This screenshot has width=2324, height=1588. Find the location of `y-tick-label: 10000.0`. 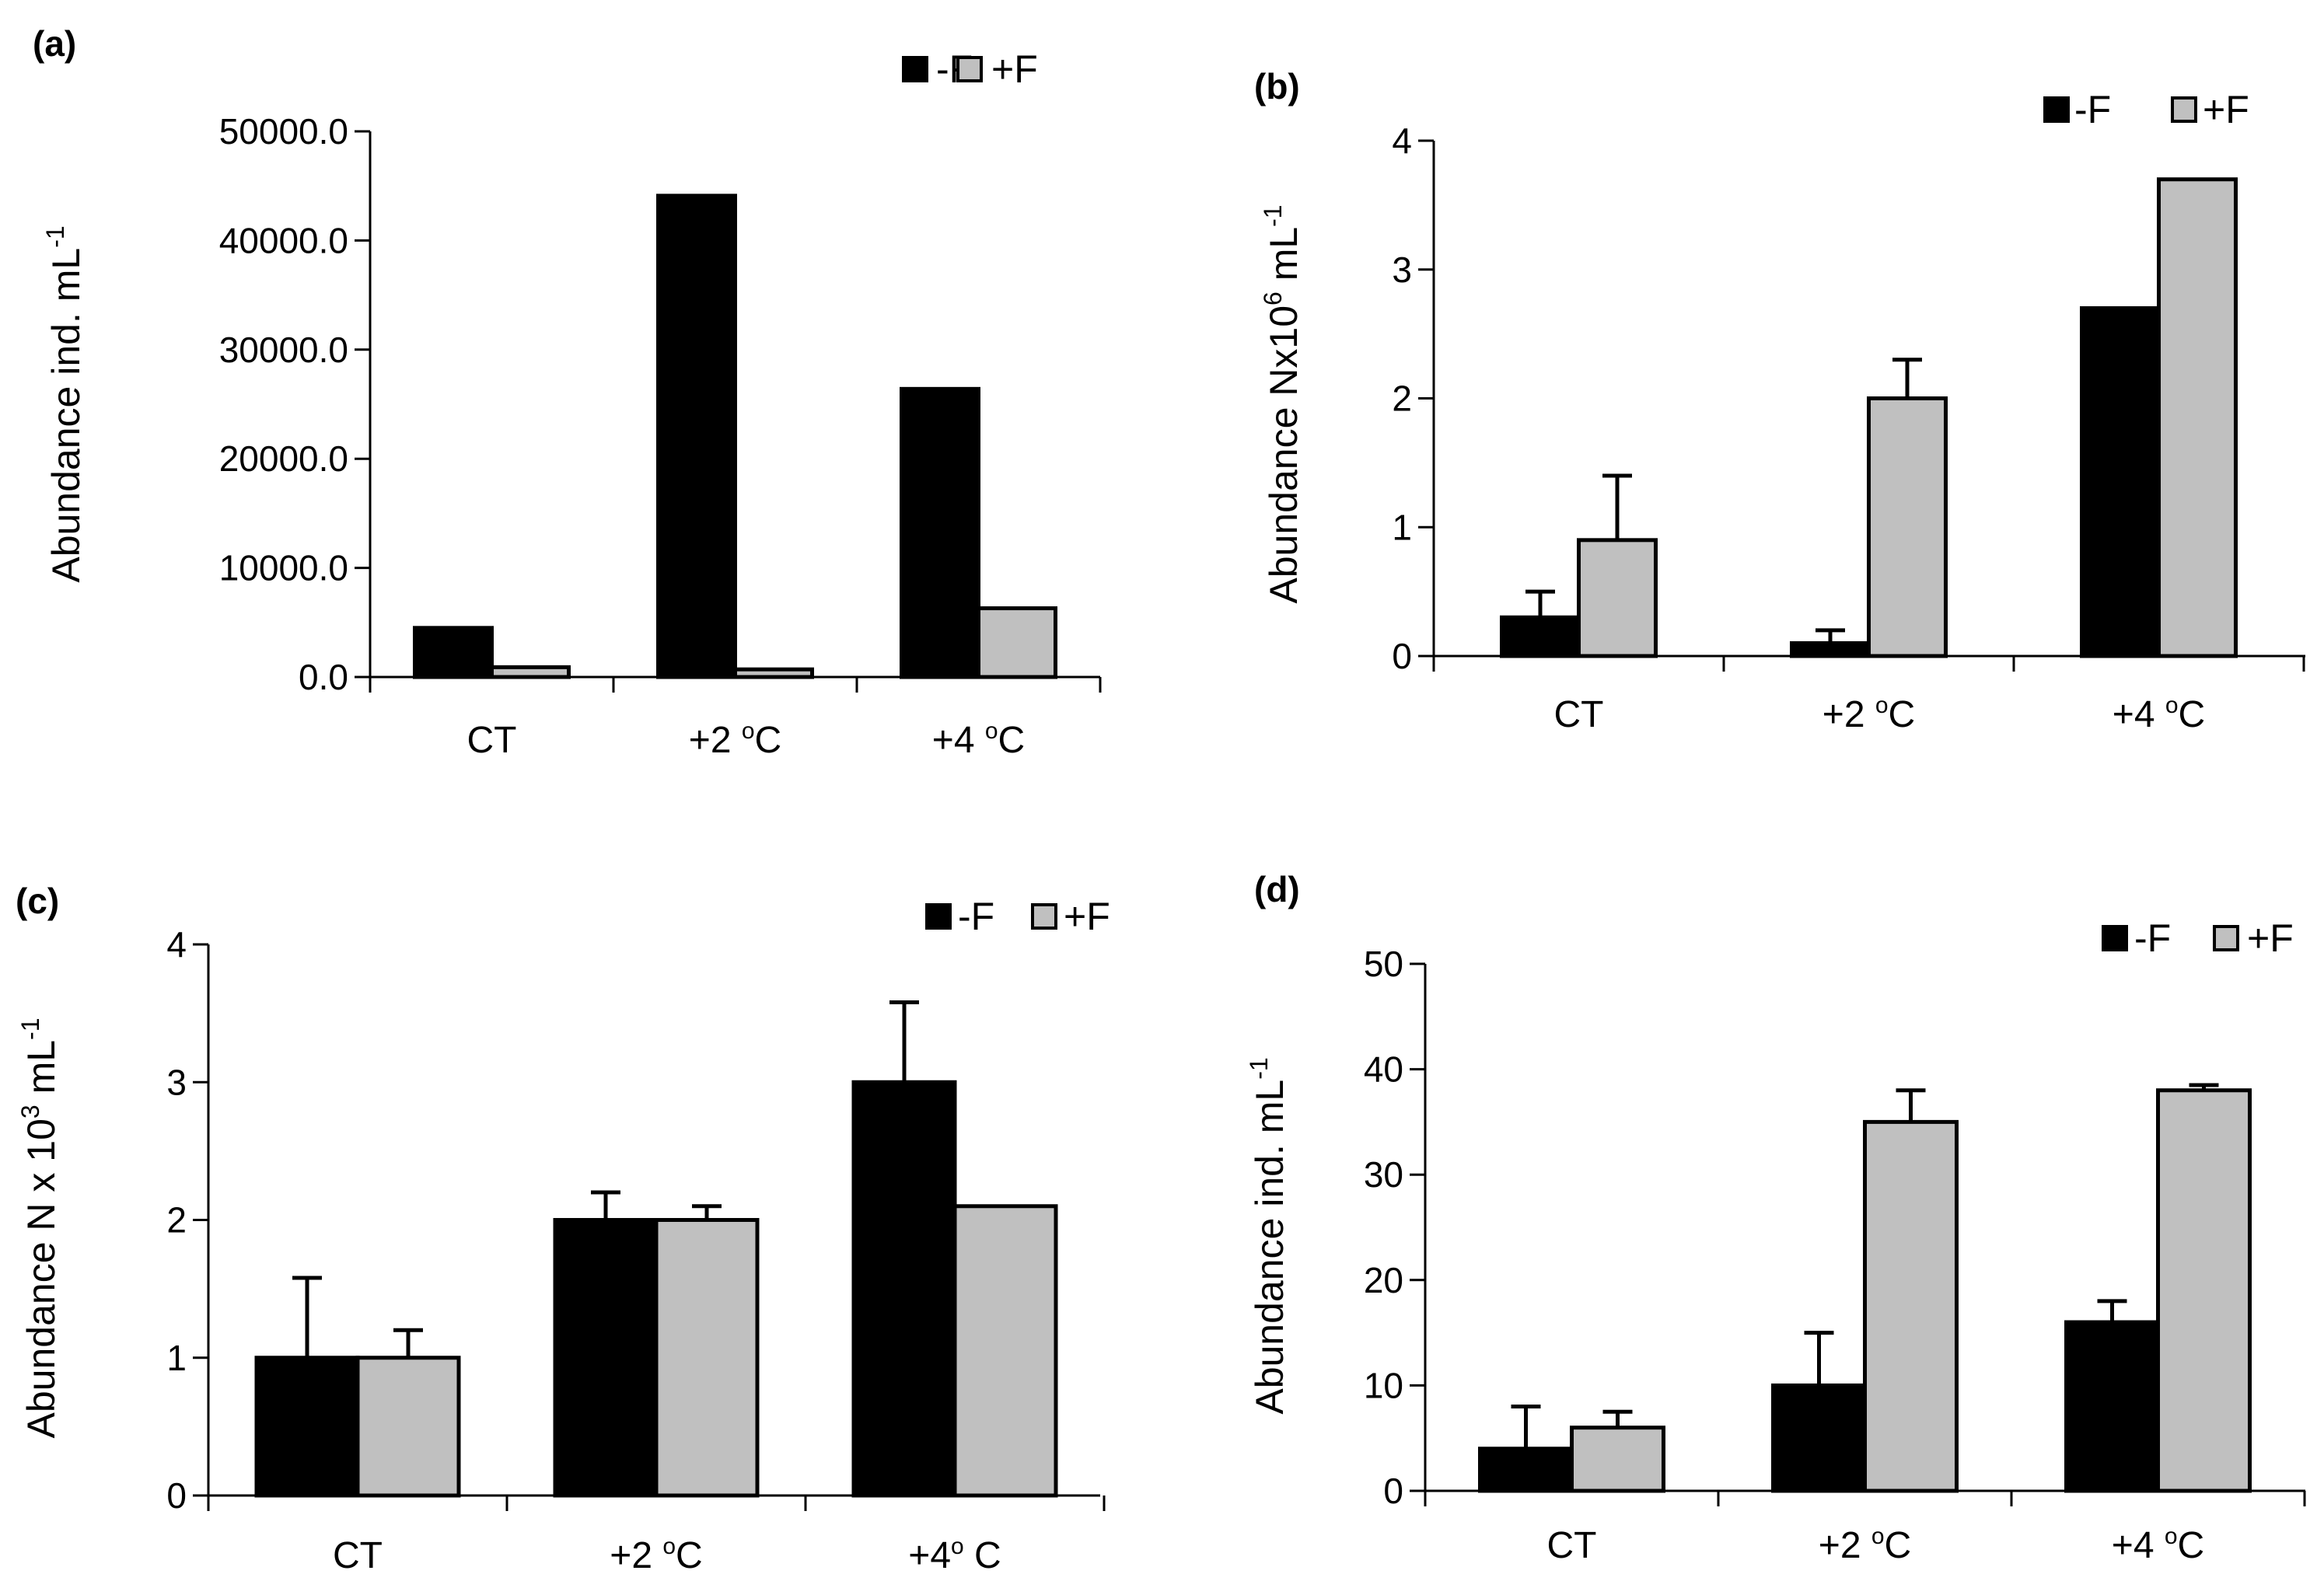

y-tick-label: 10000.0 is located at coordinates (283, 568).